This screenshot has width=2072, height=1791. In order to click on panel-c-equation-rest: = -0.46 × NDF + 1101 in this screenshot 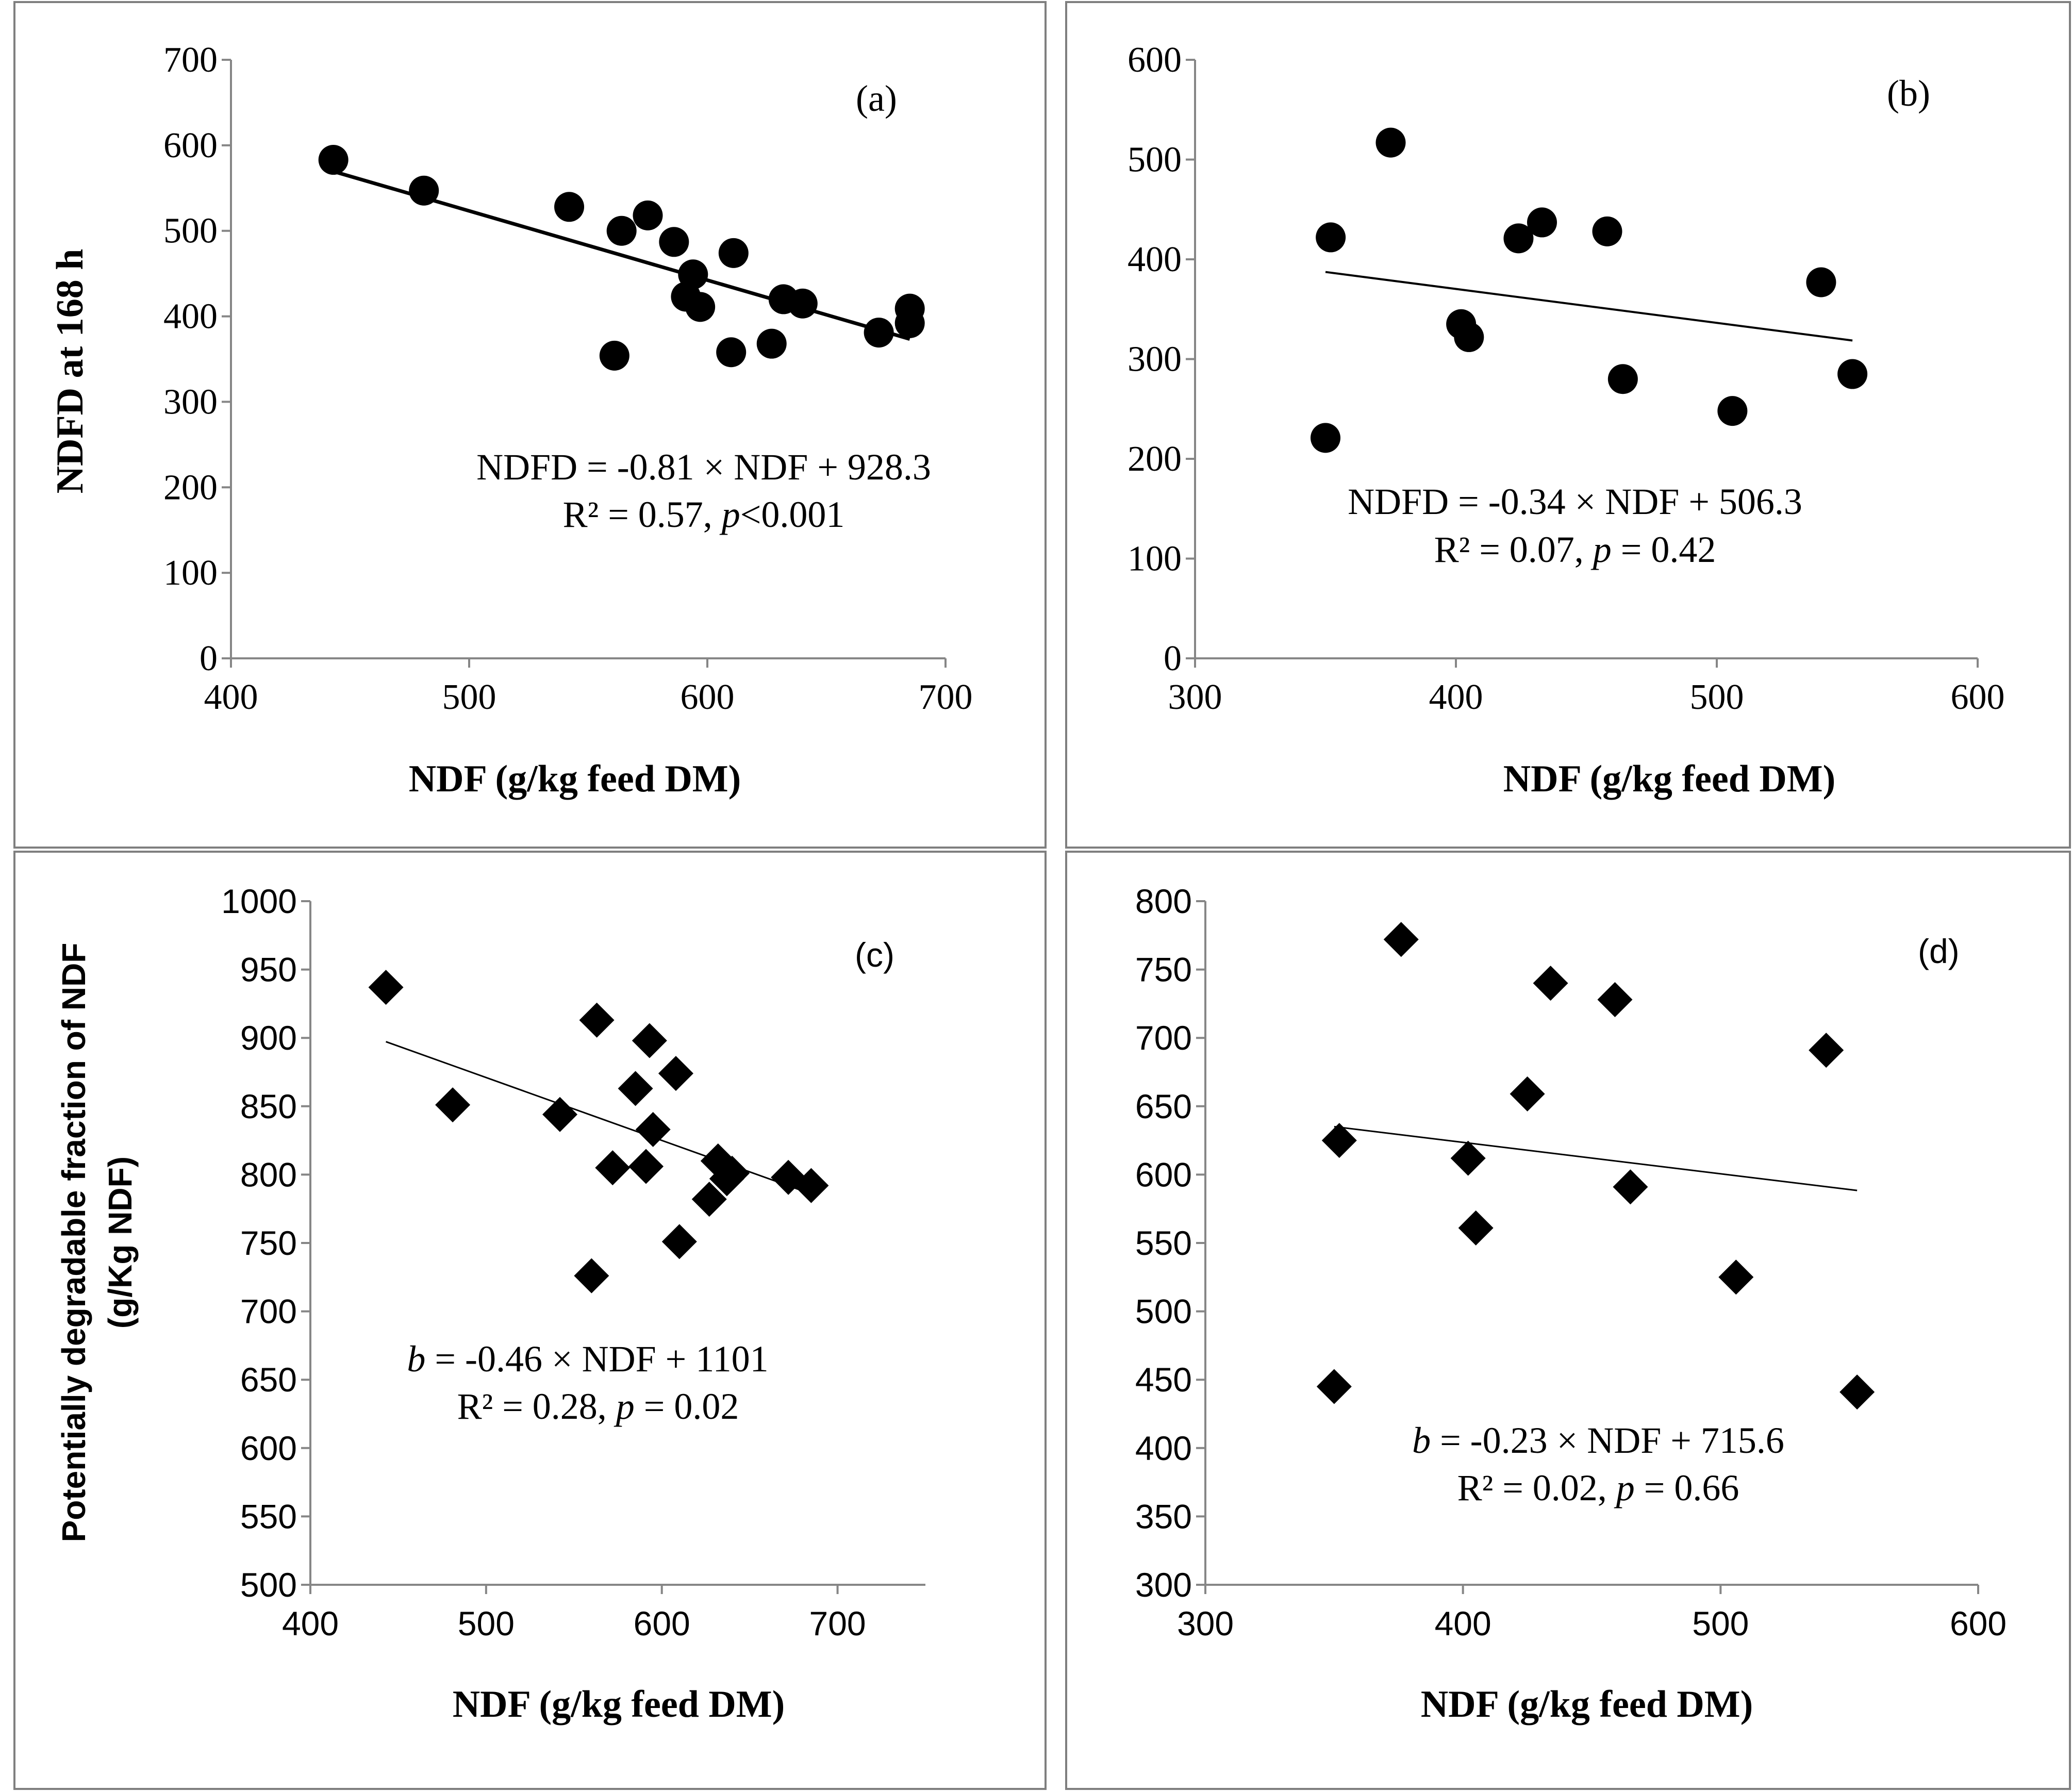, I will do `click(596, 1359)`.